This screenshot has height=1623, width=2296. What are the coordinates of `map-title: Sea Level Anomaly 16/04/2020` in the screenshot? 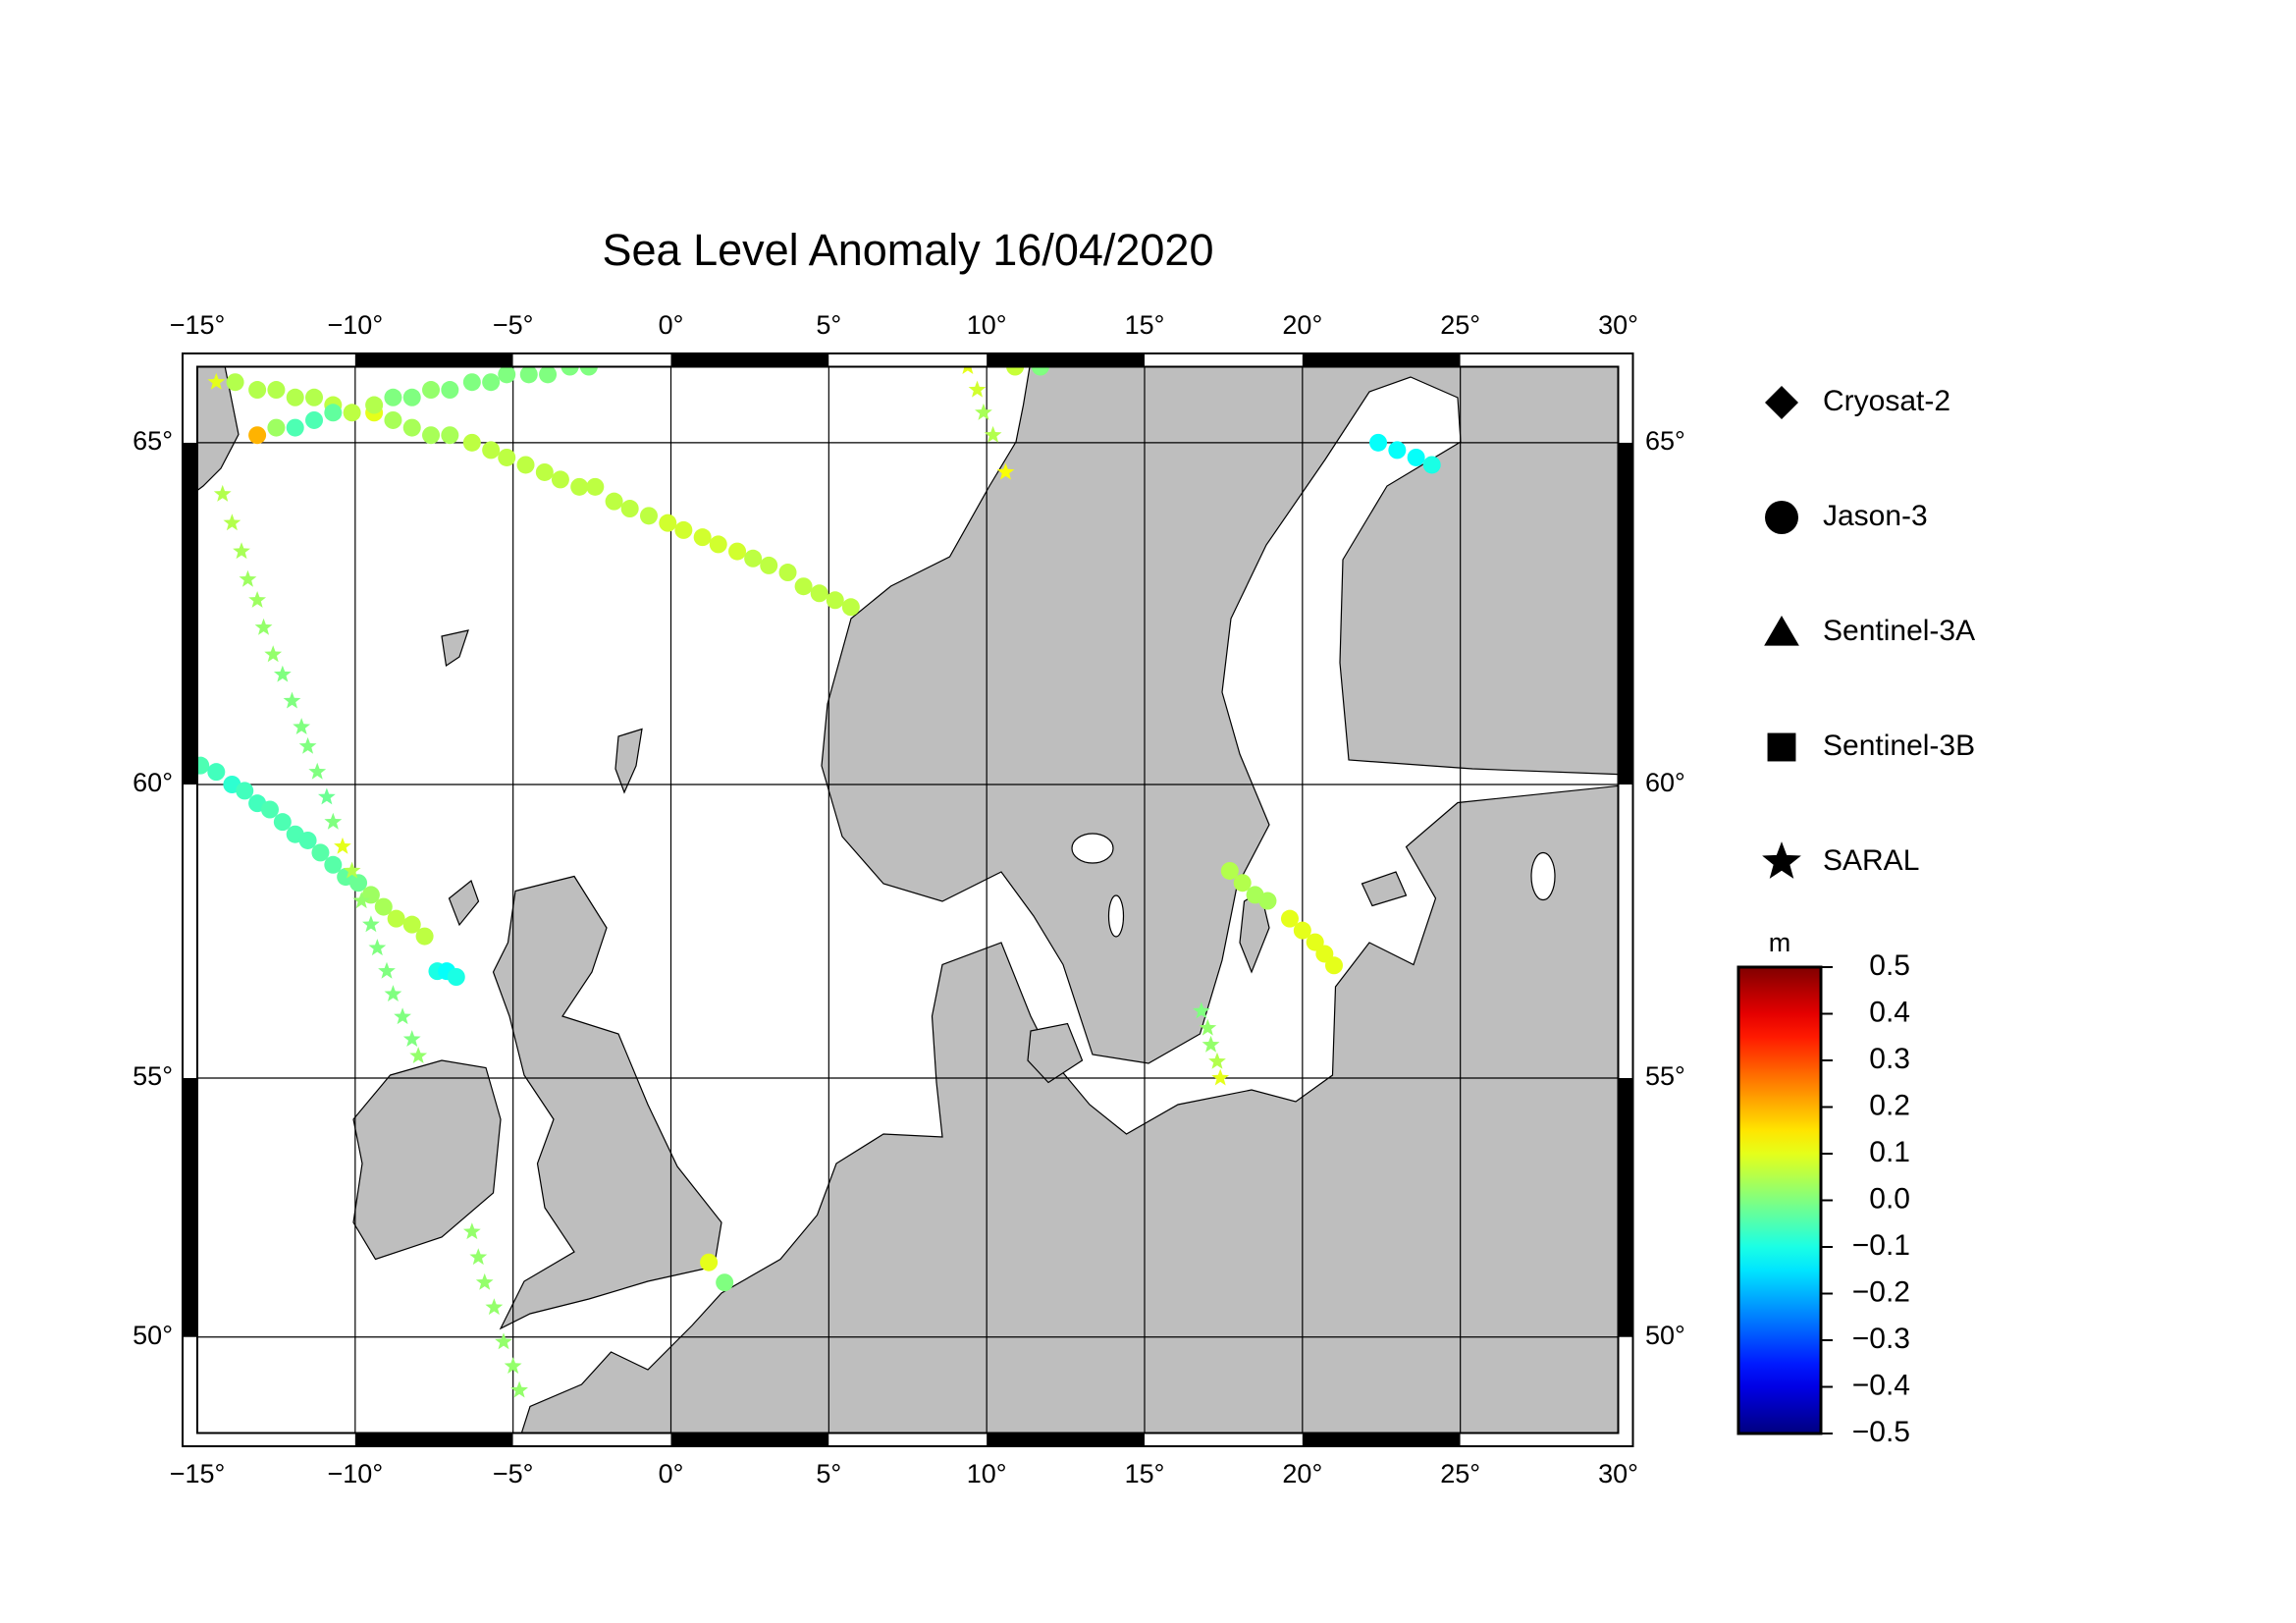 It's located at (908, 250).